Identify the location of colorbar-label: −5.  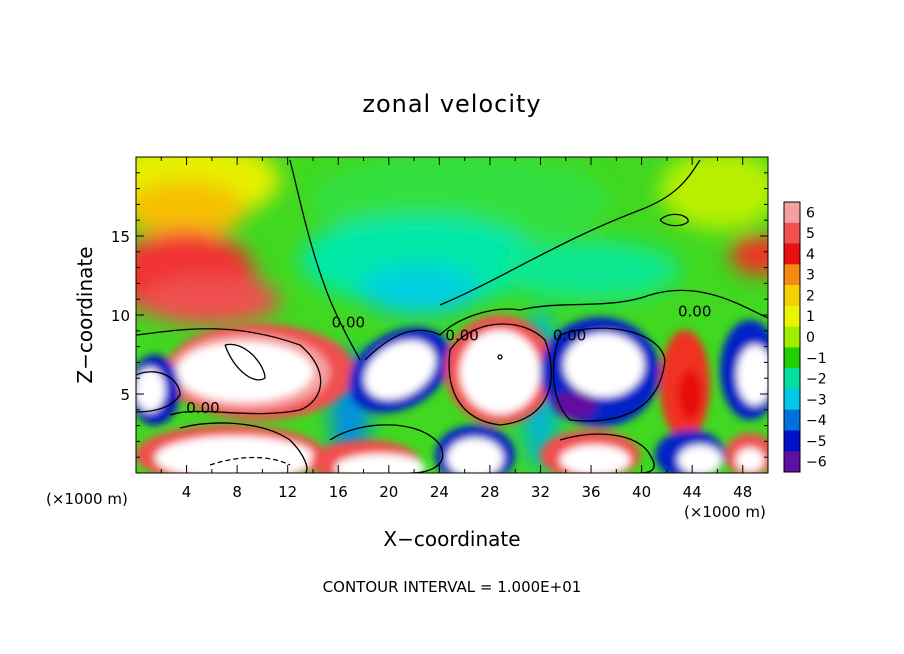
(816, 442).